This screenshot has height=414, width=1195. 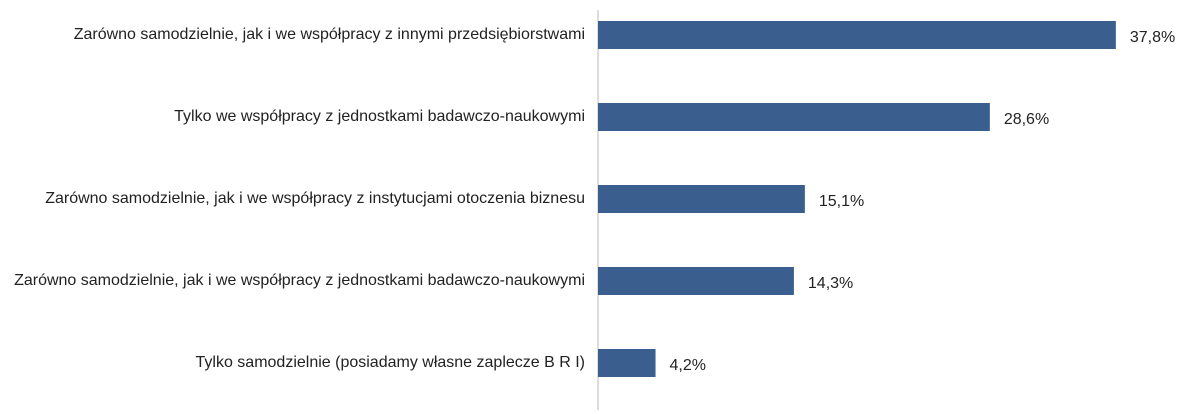 I want to click on value-label: 28,6%, so click(x=1026, y=119).